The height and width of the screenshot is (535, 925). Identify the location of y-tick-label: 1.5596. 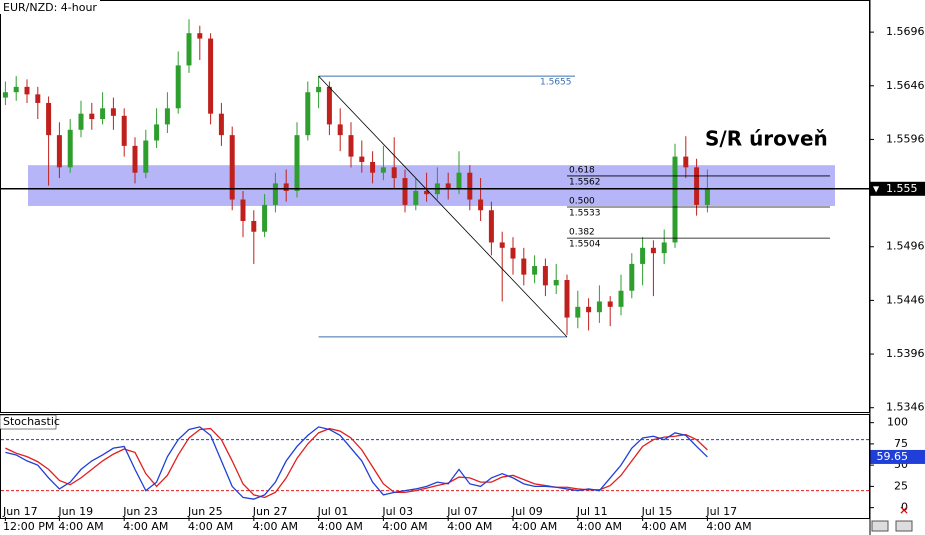
(905, 138).